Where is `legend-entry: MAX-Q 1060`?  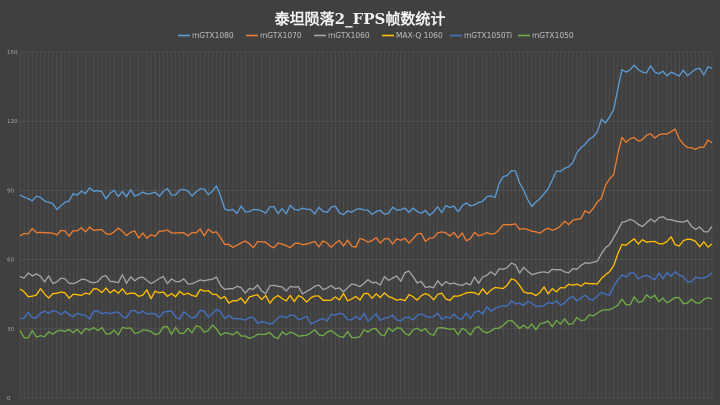
legend-entry: MAX-Q 1060 is located at coordinates (412, 35).